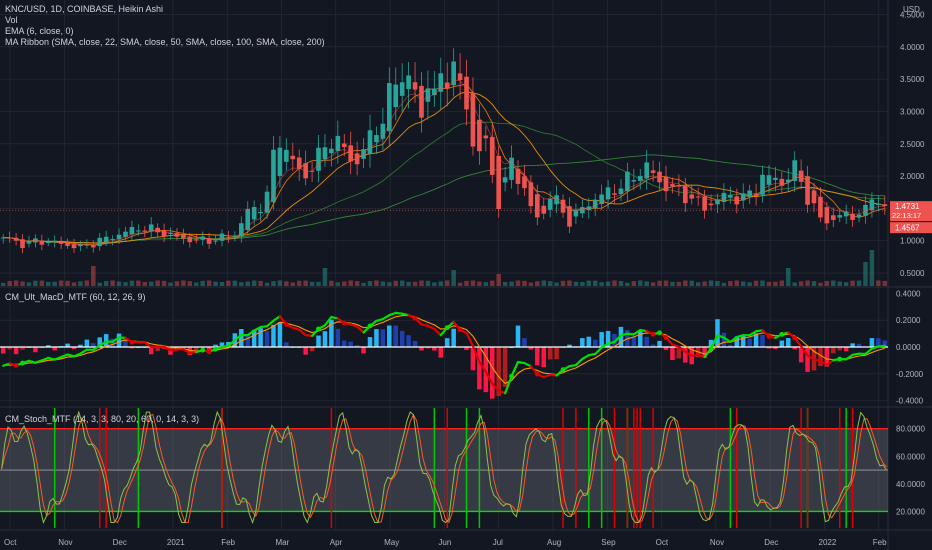  Describe the element at coordinates (39, 31) in the screenshot. I see `ema-indicator-label: EMA (6, close, 0)` at that location.